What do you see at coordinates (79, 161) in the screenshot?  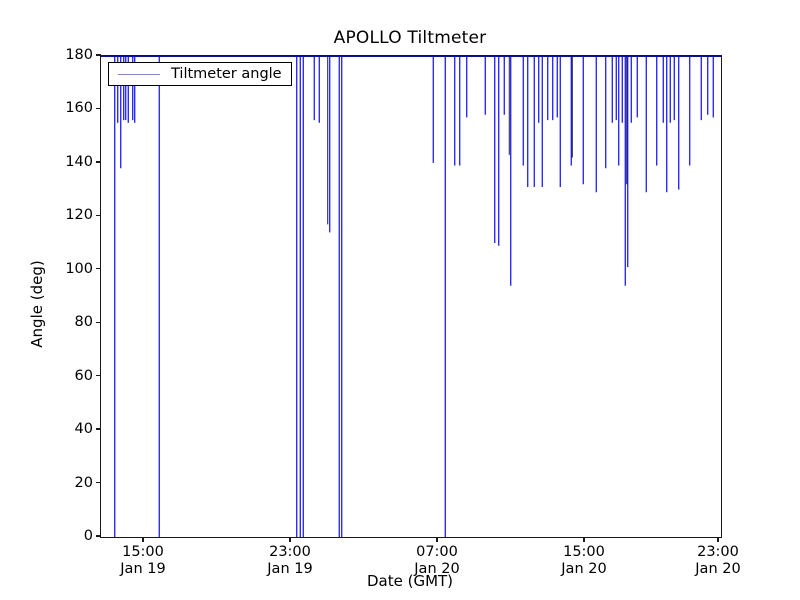 I see `y-tick-label: 140` at bounding box center [79, 161].